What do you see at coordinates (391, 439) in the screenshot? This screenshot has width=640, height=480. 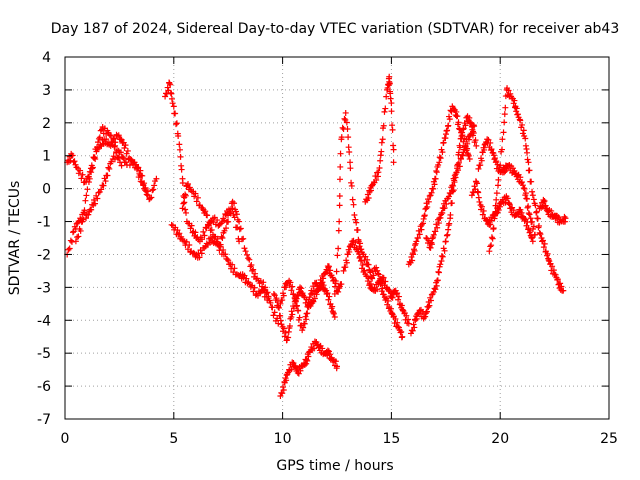 I see `x-tick-label: 15` at bounding box center [391, 439].